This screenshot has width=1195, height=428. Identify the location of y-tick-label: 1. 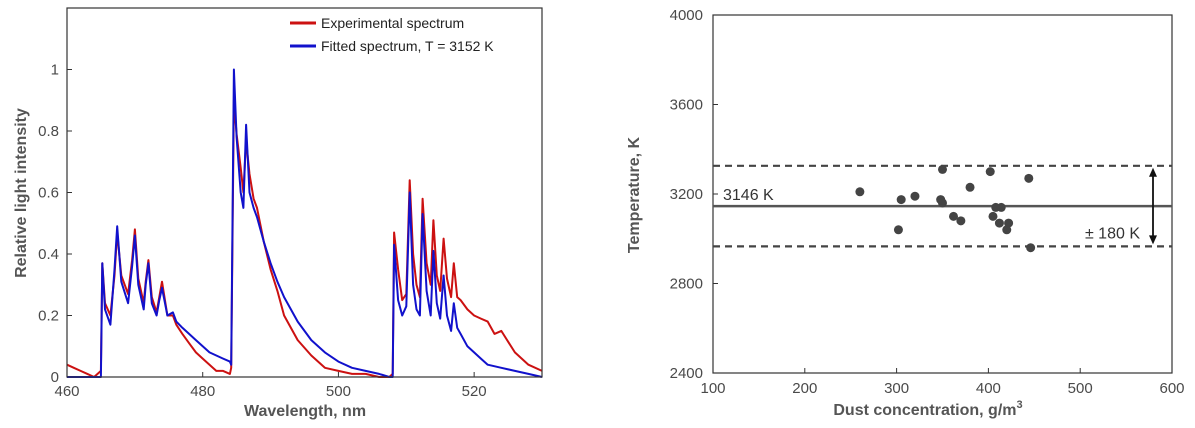
(55, 70).